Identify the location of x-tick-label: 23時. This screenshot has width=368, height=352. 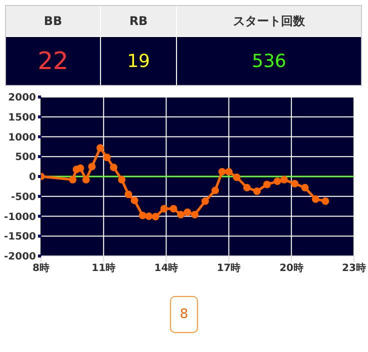
(354, 268).